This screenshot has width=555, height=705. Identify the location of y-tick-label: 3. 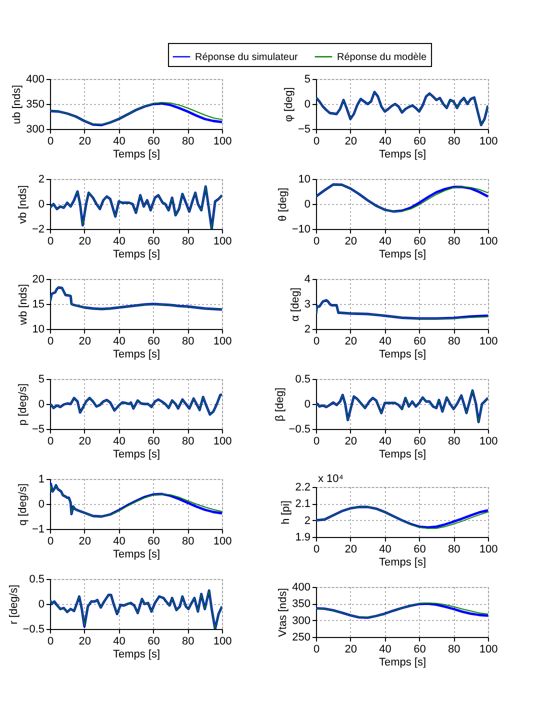
(307, 304).